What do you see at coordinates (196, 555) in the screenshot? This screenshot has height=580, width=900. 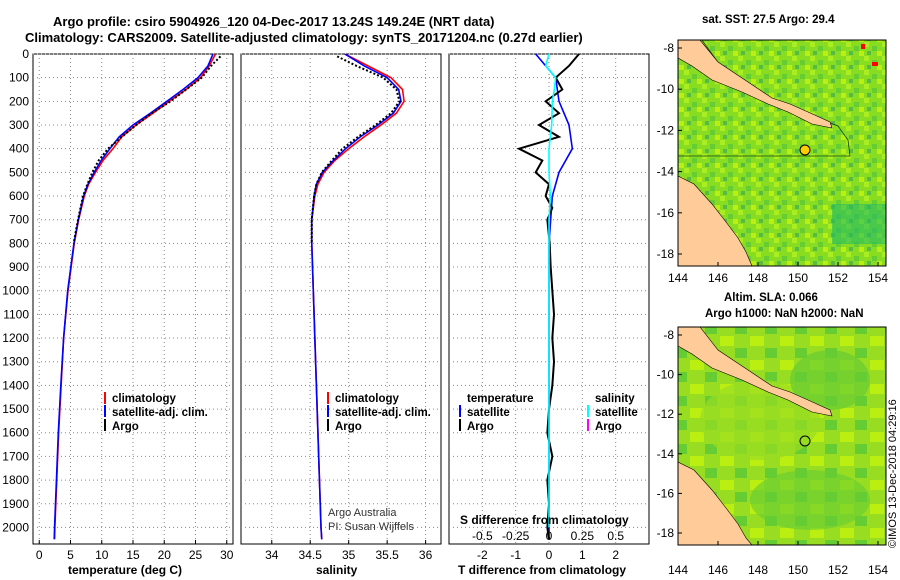 I see `x-tick-label: 25` at bounding box center [196, 555].